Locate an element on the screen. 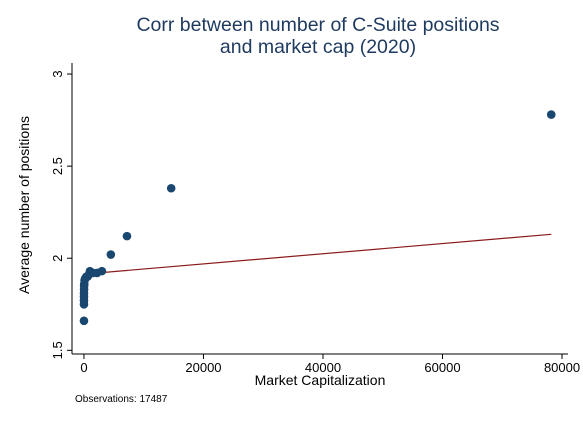 The width and height of the screenshot is (583, 424). chart-title-line-1: Corr between number of C-Suite positions is located at coordinates (317, 25).